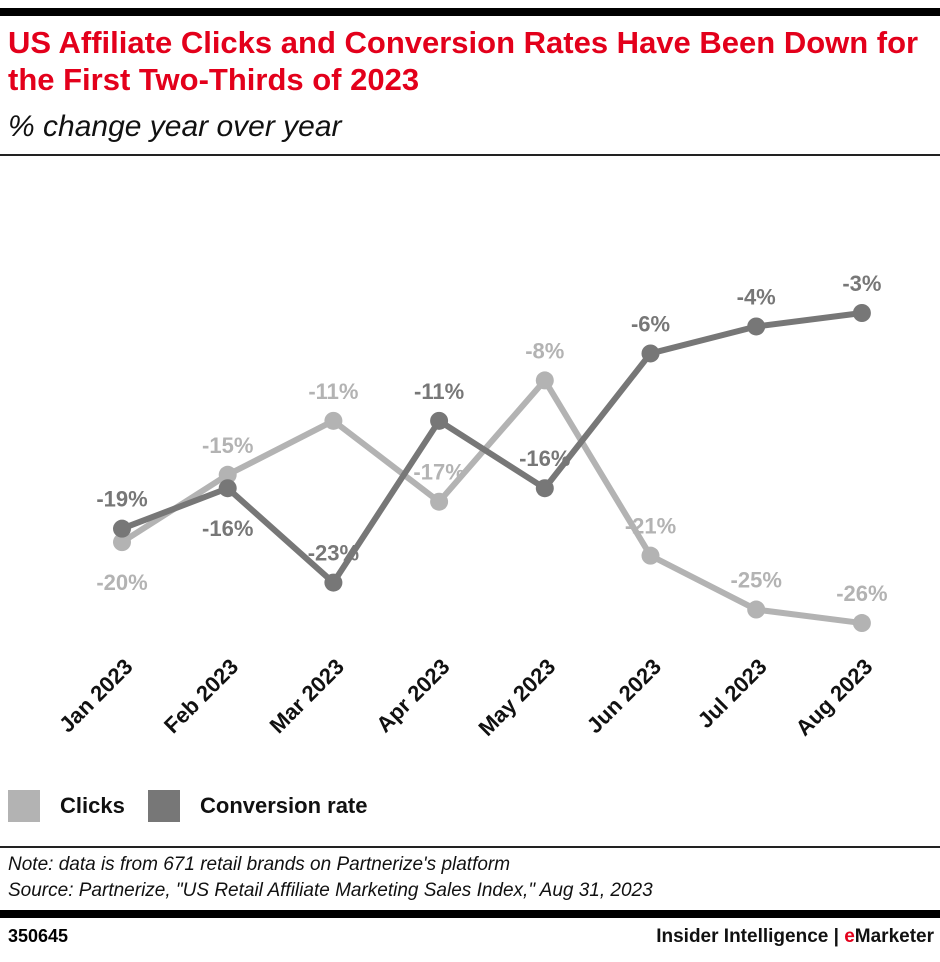  I want to click on data-label: -15%, so click(227, 445).